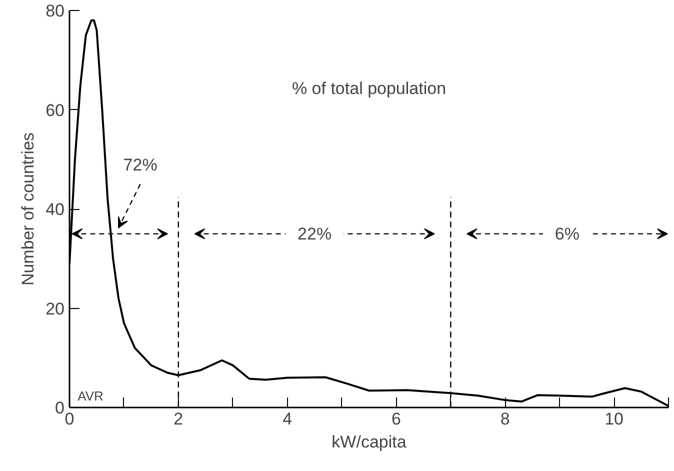 This screenshot has width=674, height=471. I want to click on annotation: AVR, so click(91, 396).